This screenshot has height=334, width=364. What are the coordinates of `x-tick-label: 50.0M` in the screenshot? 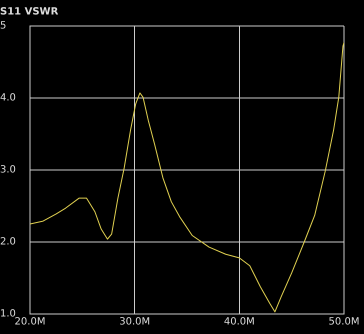 It's located at (344, 322).